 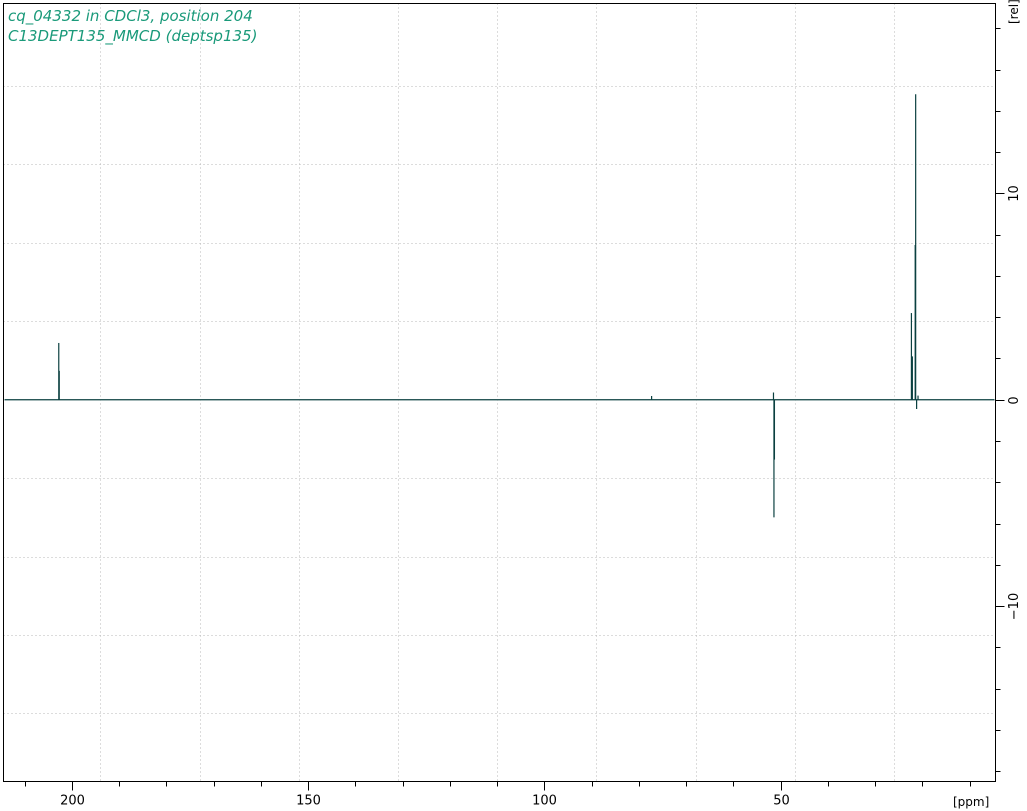 What do you see at coordinates (132, 36) in the screenshot?
I see `spectrum-subtitle: C13DEPT135_MMCD (deptsp135)` at bounding box center [132, 36].